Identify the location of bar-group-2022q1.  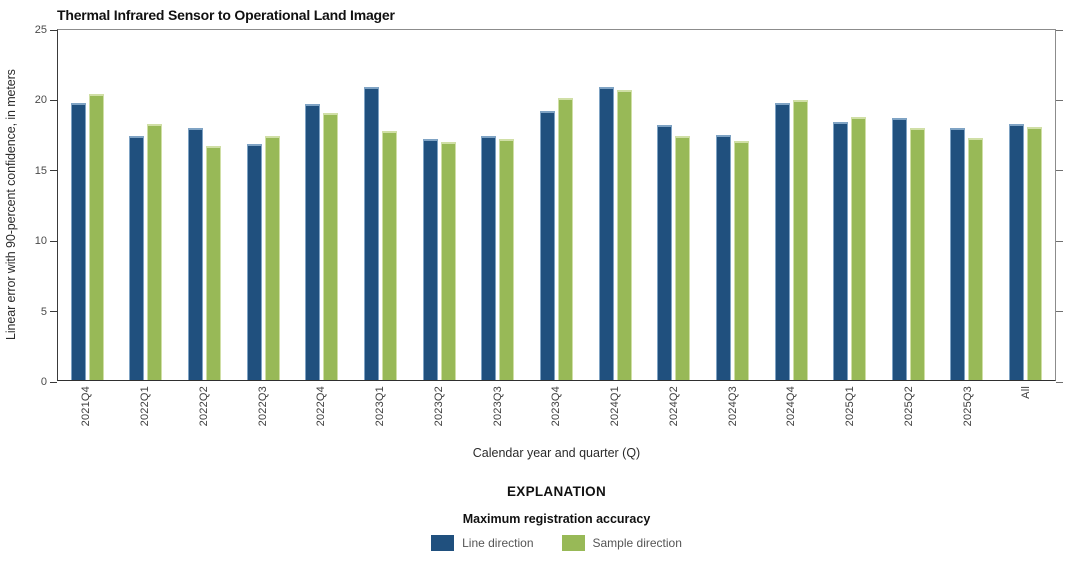
(146, 205).